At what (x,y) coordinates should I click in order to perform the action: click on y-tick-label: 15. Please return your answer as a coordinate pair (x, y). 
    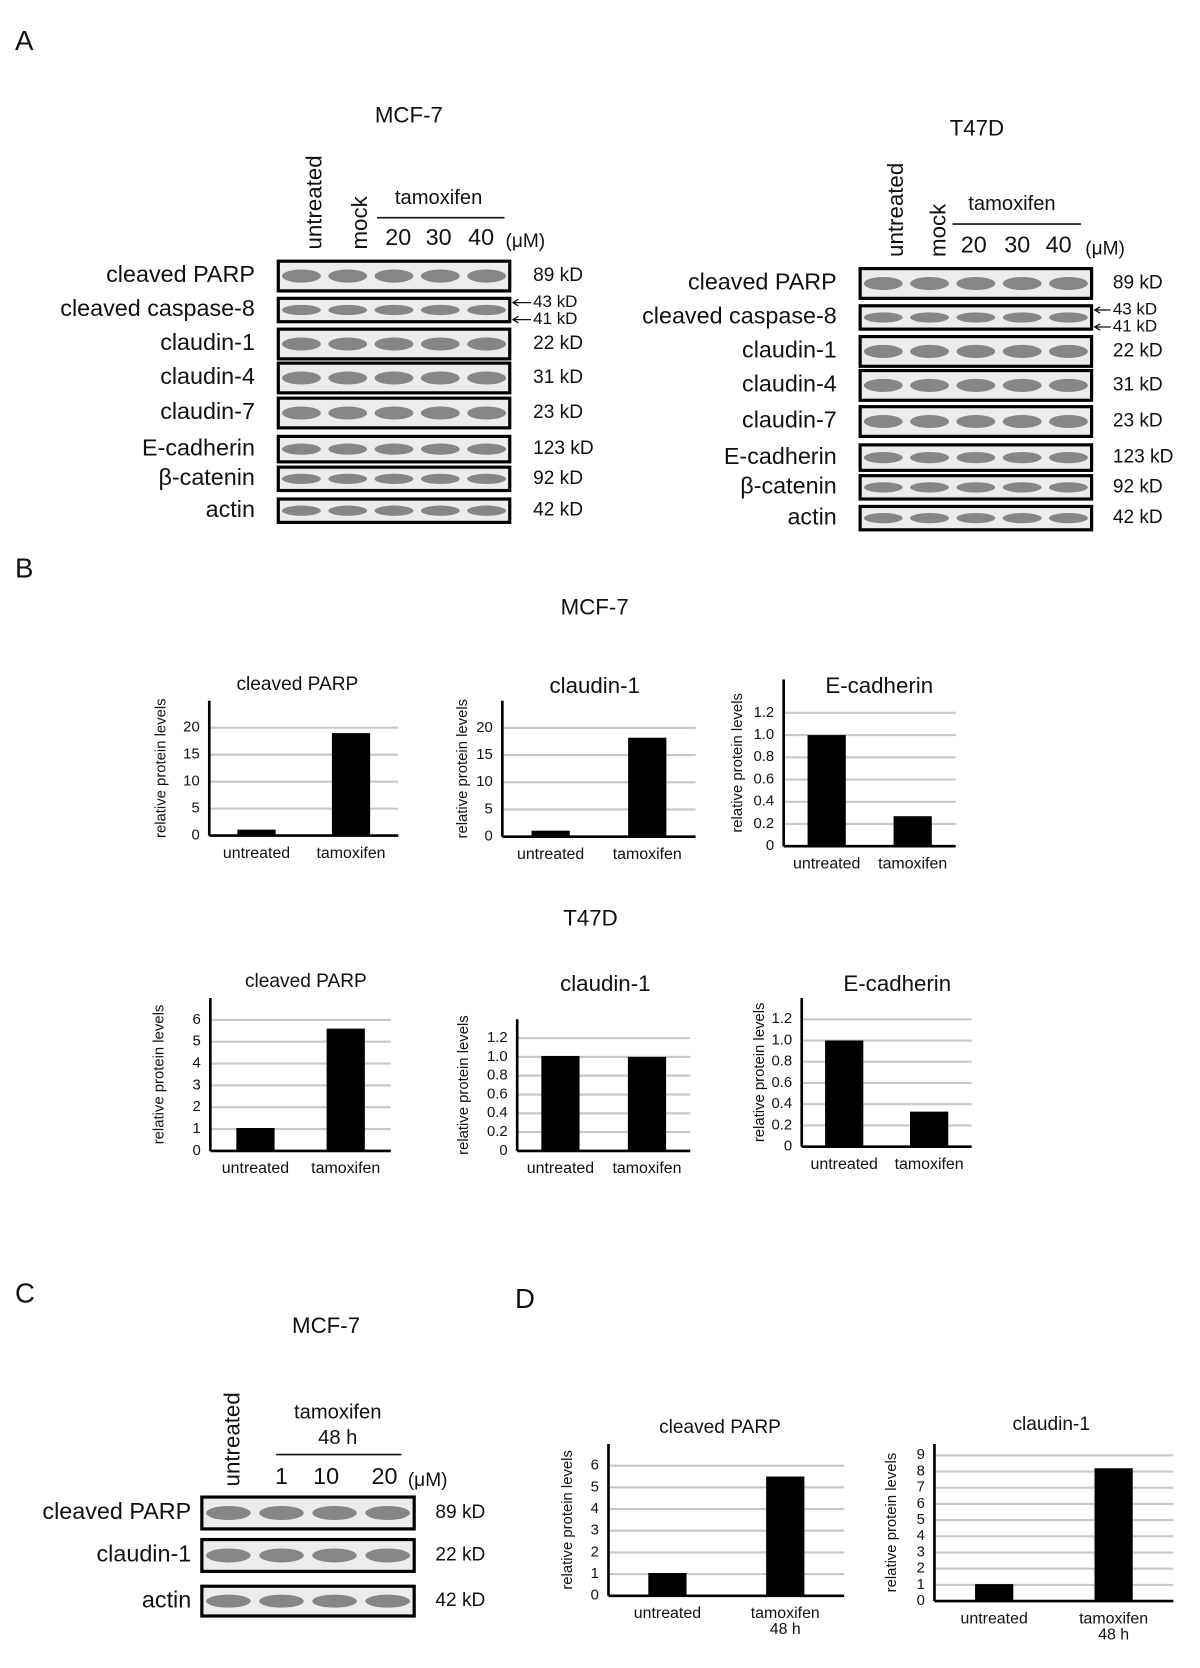
    Looking at the image, I should click on (191, 755).